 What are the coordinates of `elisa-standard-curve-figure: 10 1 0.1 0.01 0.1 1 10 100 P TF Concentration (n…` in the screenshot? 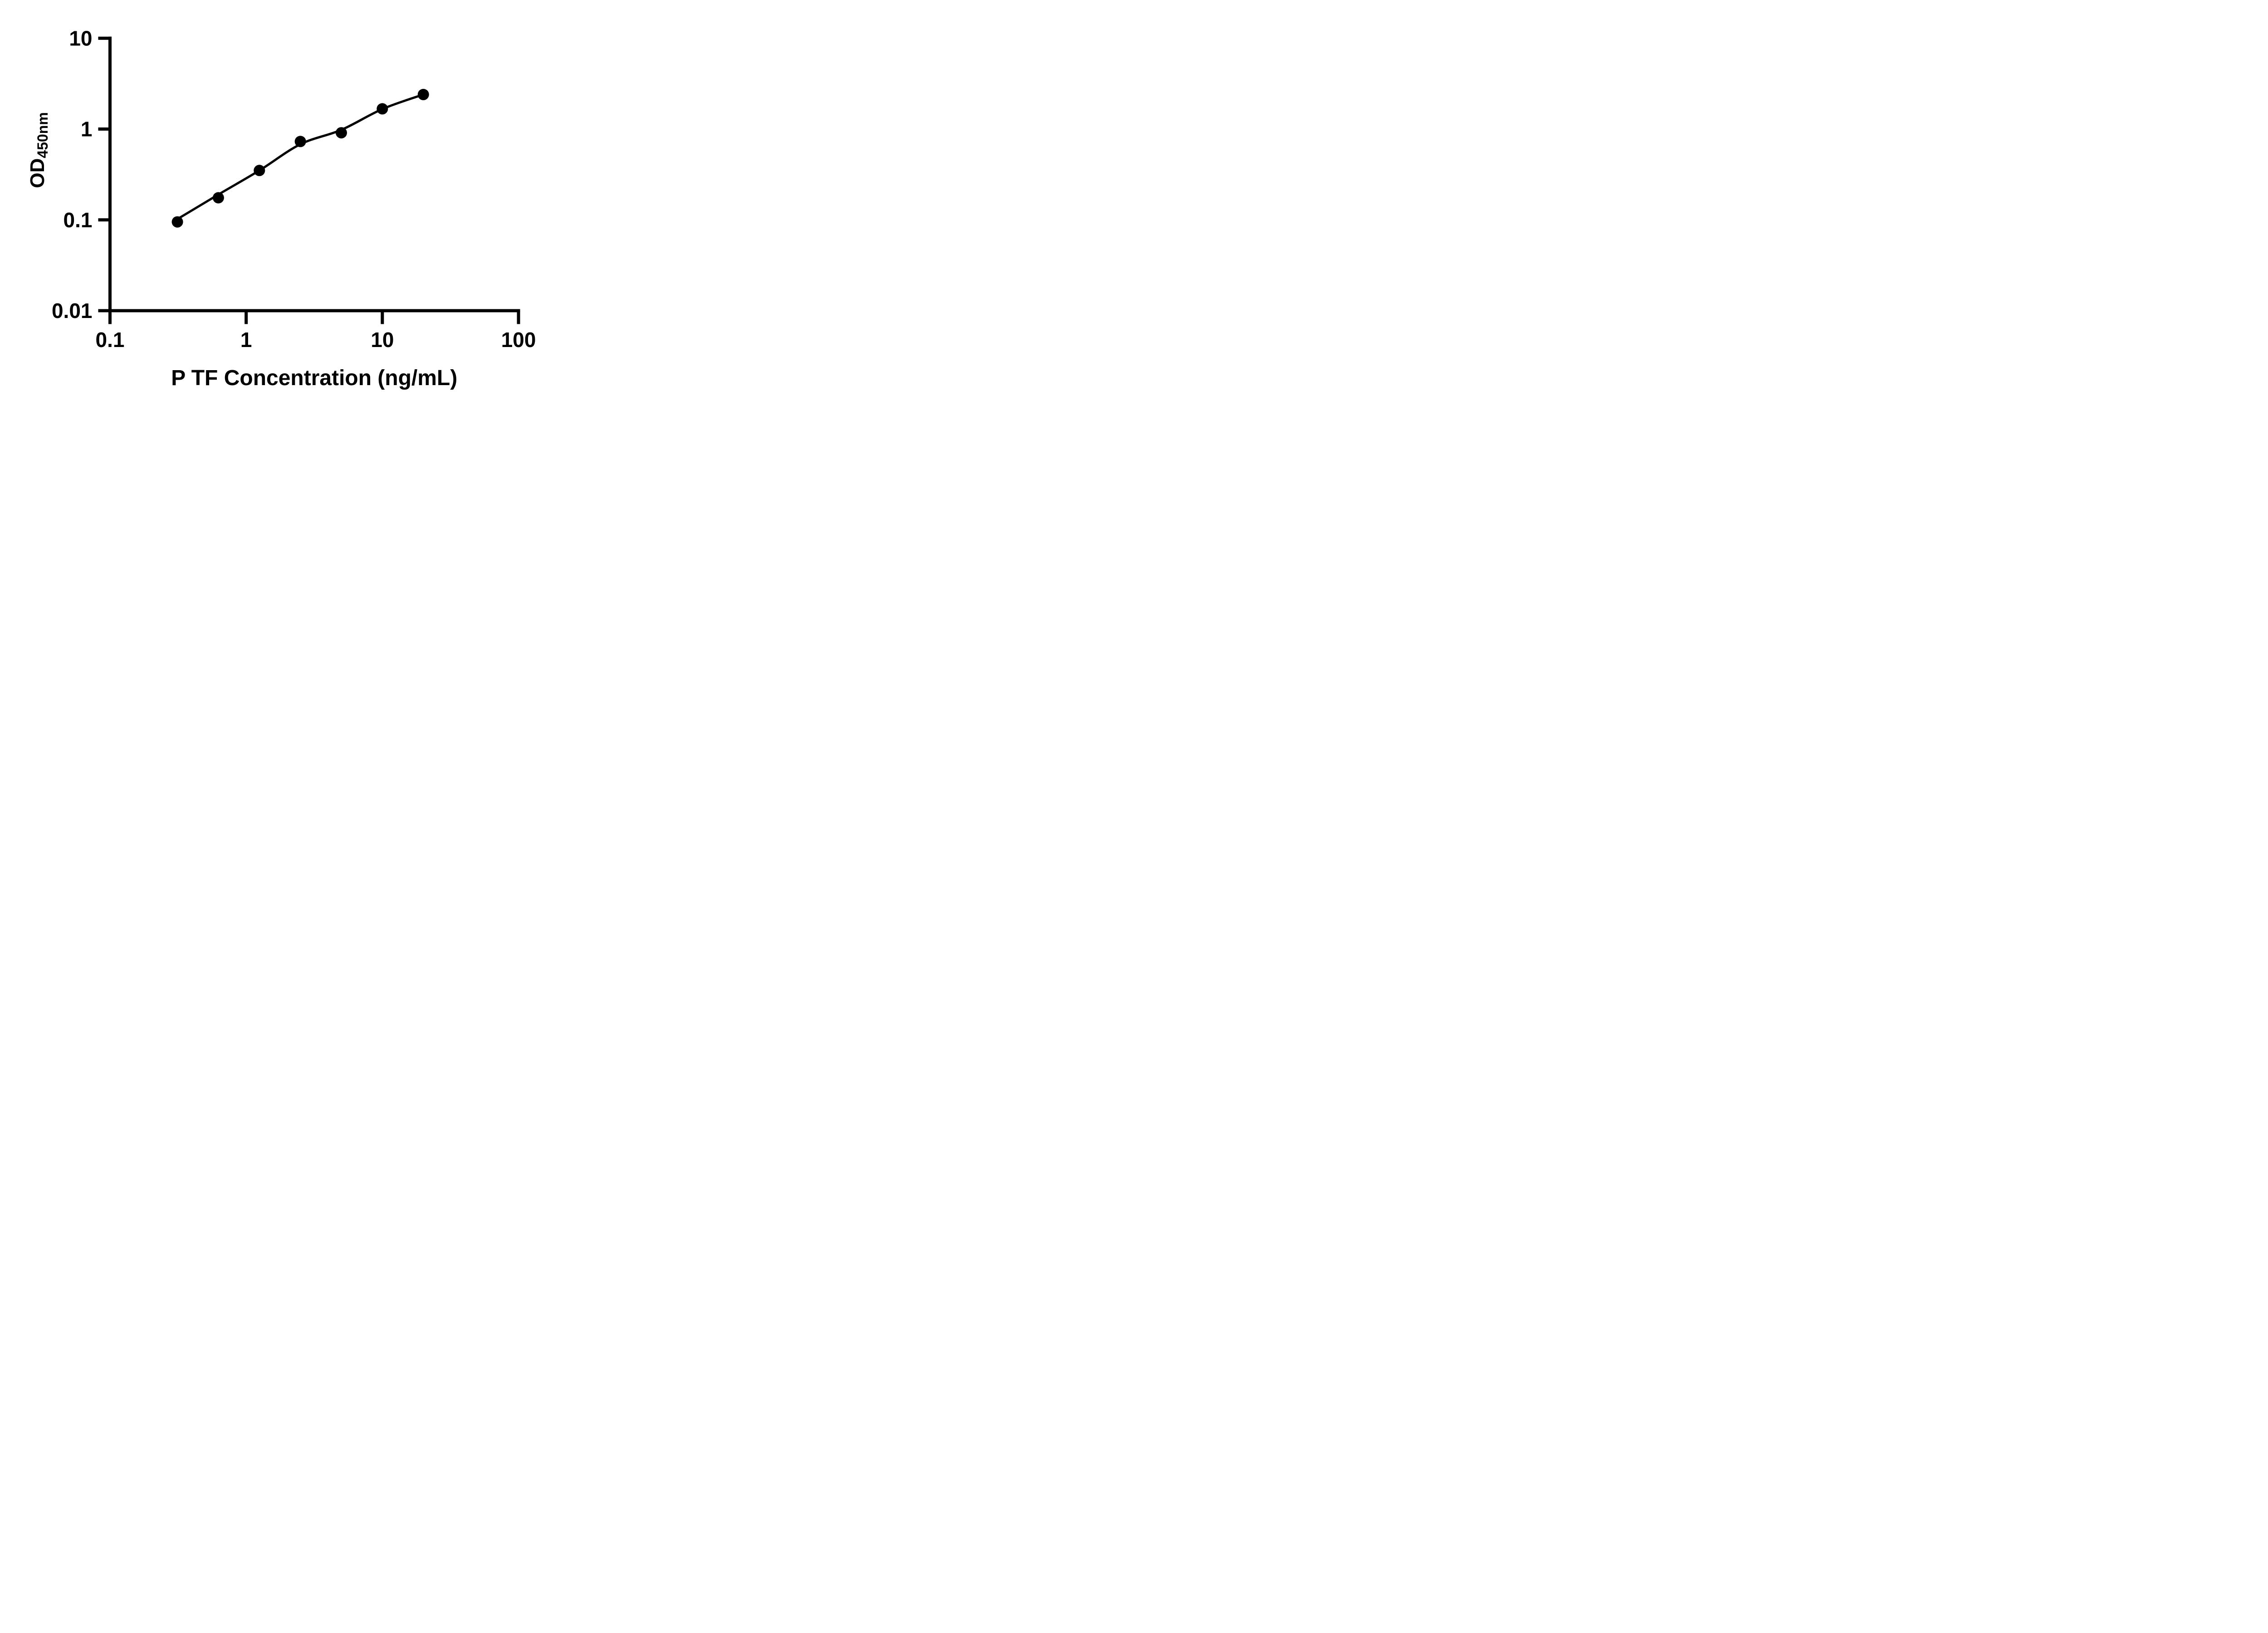 It's located at (291, 204).